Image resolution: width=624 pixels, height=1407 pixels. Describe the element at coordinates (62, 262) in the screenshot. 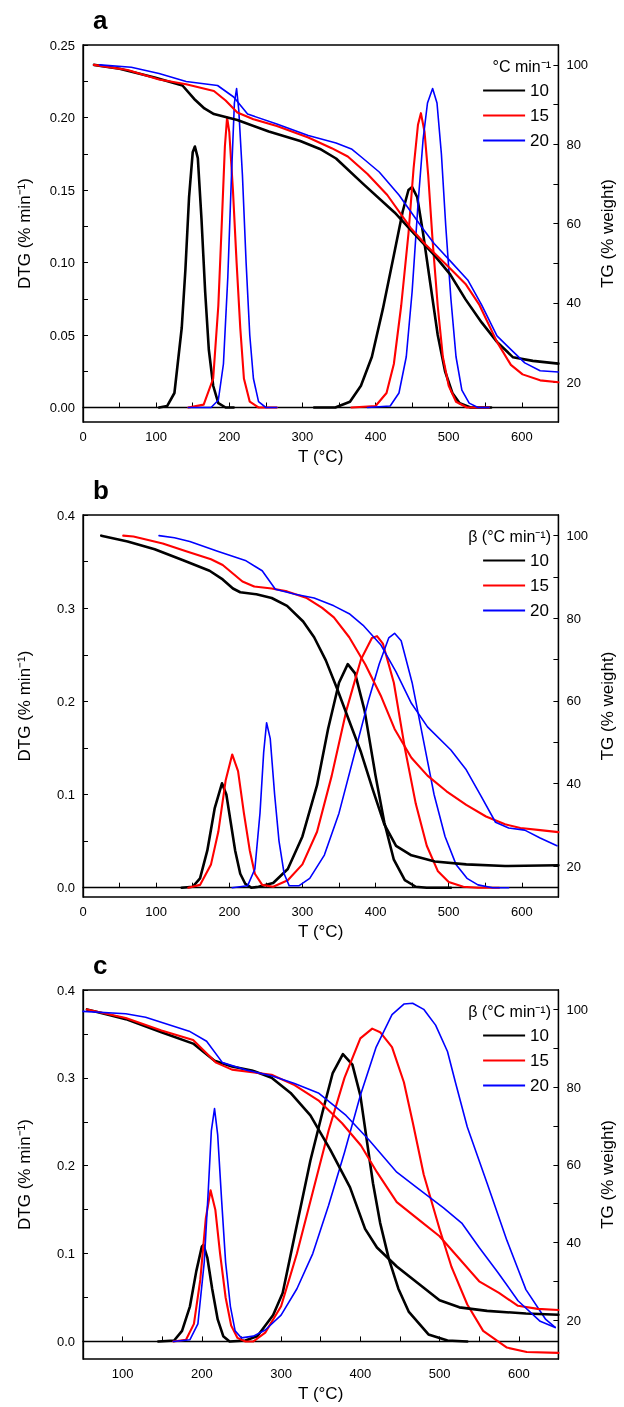

I see `y-tick-label: 0.10` at that location.